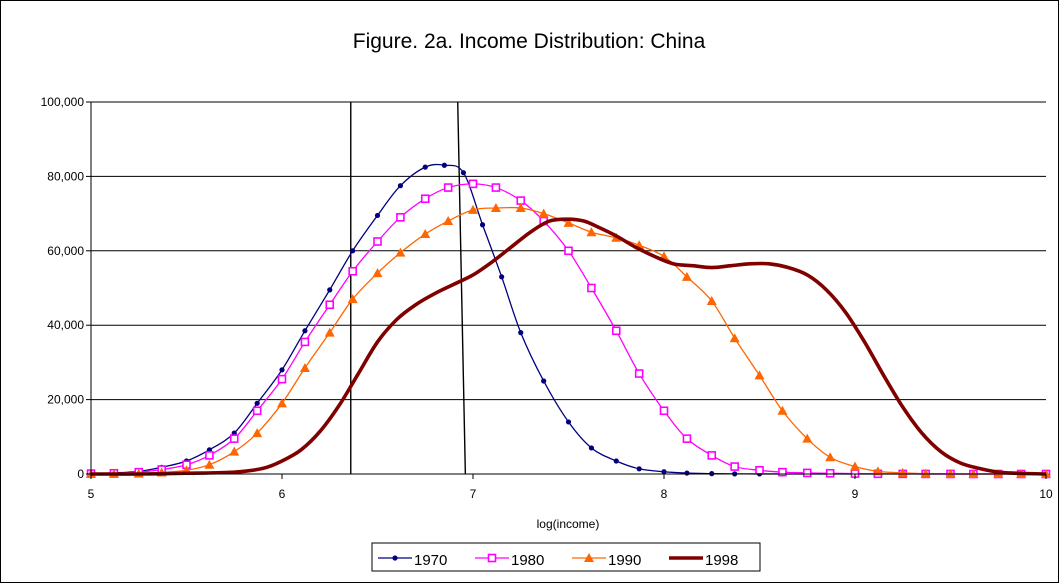 This screenshot has height=583, width=1059. I want to click on x-axis-label: log(income), so click(568, 524).